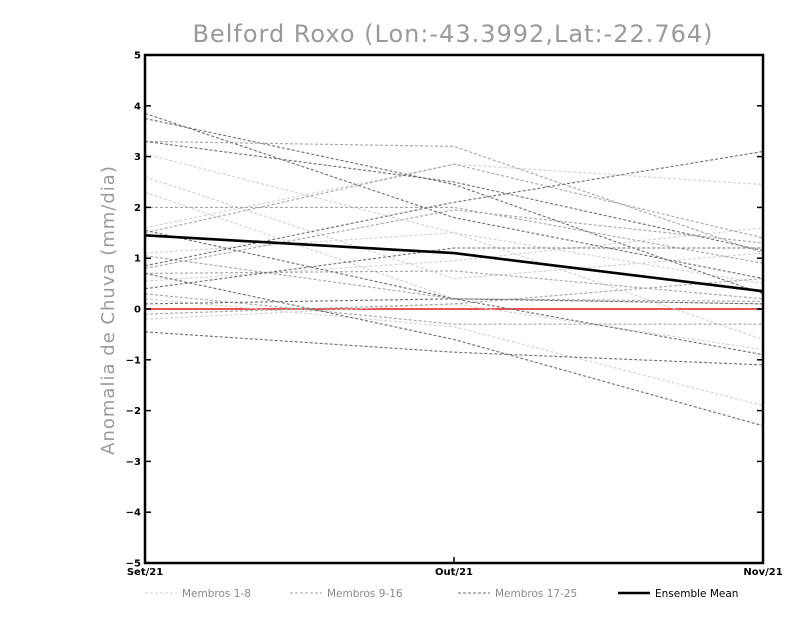 The height and width of the screenshot is (618, 800). What do you see at coordinates (137, 56) in the screenshot?
I see `y-tick-label: 5` at bounding box center [137, 56].